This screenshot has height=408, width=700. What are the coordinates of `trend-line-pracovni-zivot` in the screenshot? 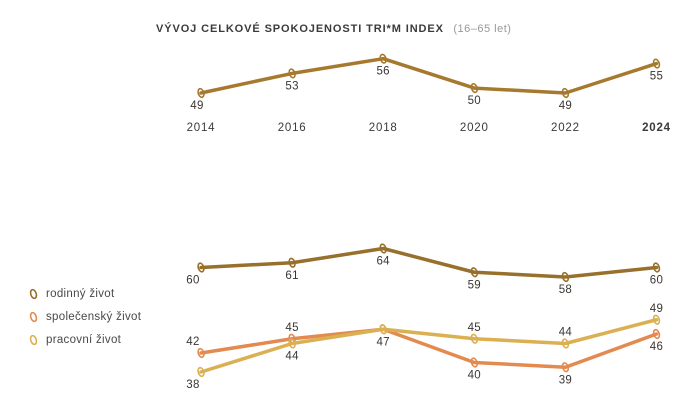 It's located at (429, 346).